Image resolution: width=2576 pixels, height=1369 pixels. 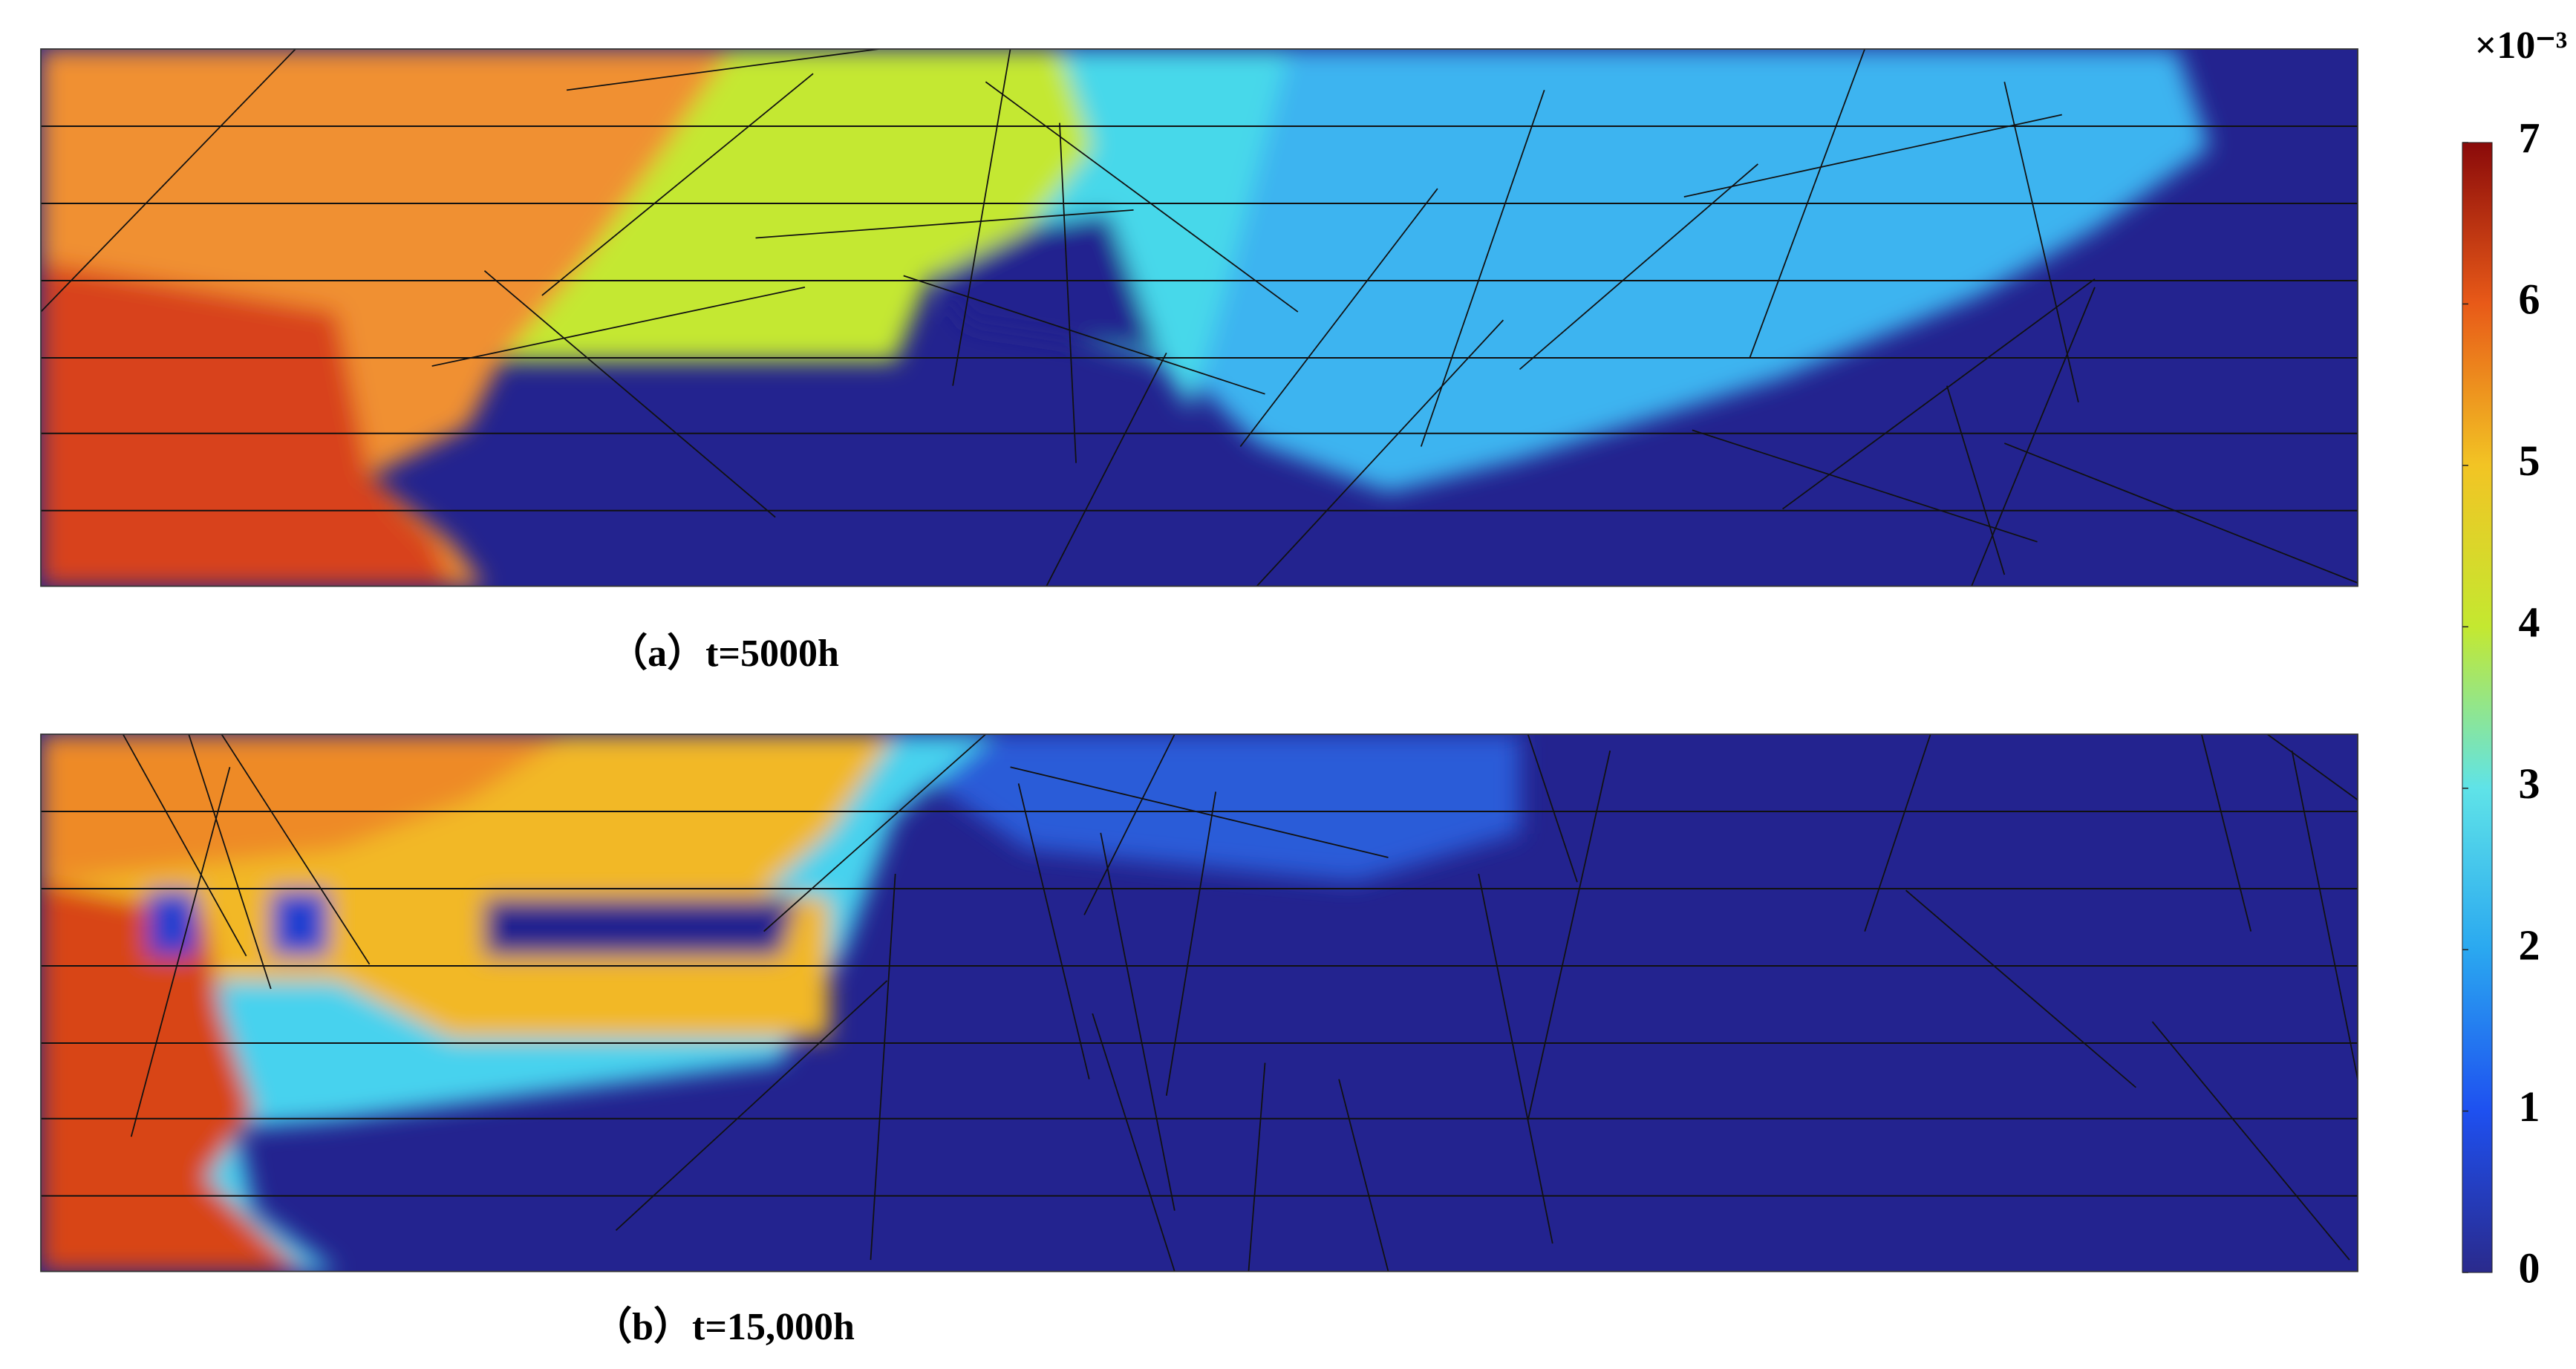 What do you see at coordinates (2529, 299) in the screenshot?
I see `colorbar-tick-label: 6` at bounding box center [2529, 299].